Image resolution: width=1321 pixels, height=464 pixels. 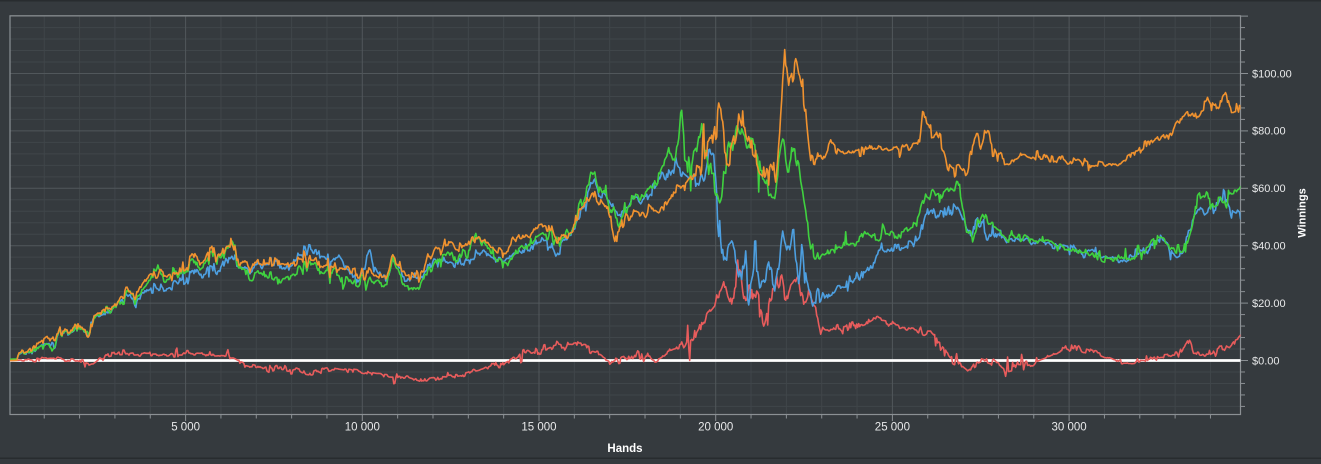 What do you see at coordinates (1269, 189) in the screenshot?
I see `svg-text: $60.00` at bounding box center [1269, 189].